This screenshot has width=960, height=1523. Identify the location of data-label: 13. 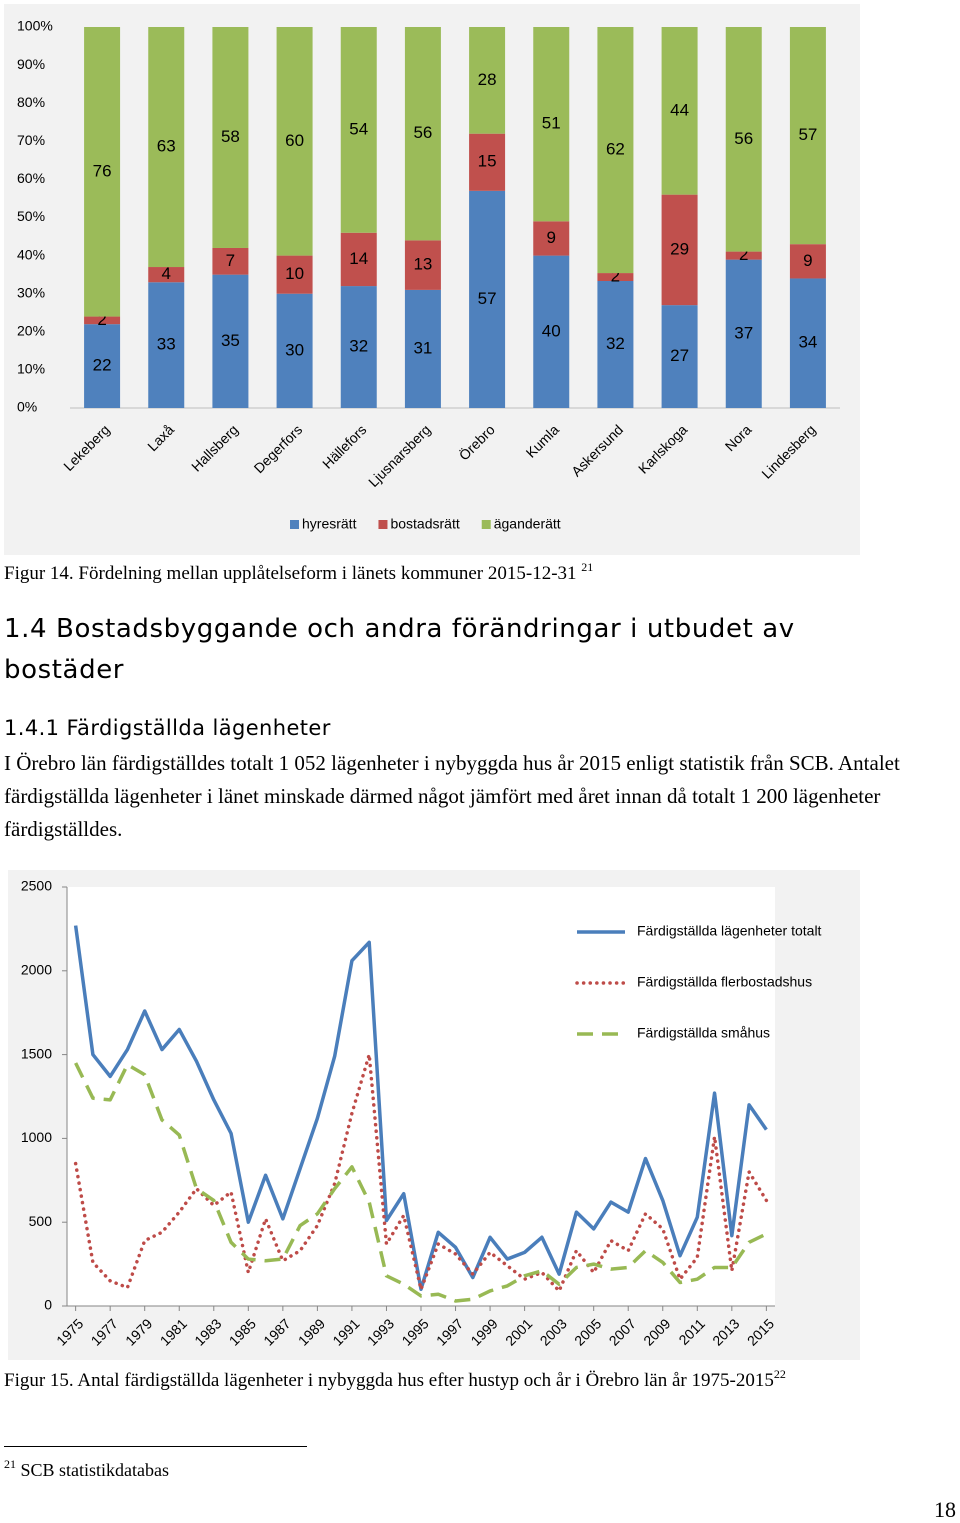
(422, 264).